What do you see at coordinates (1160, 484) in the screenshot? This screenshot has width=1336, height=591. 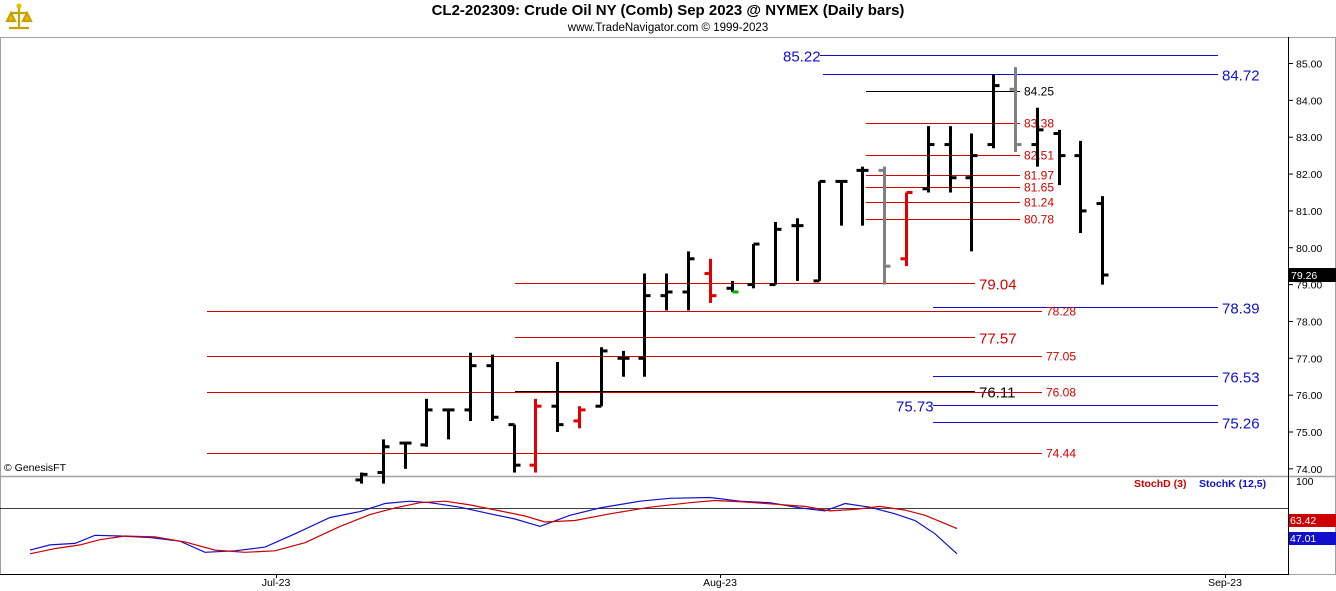 I see `stochd-legend: StochD (3)` at bounding box center [1160, 484].